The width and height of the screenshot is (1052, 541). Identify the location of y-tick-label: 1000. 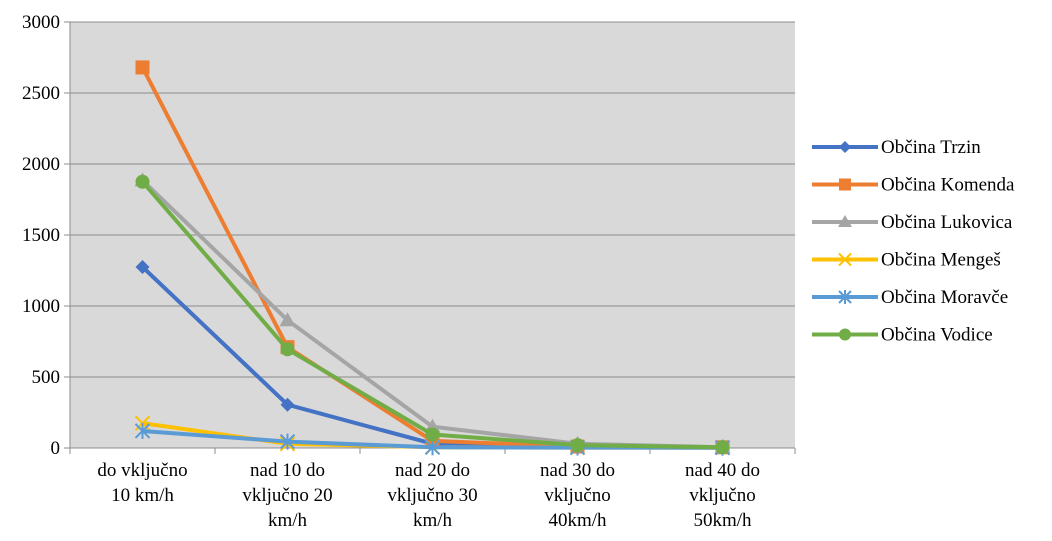
(41, 306).